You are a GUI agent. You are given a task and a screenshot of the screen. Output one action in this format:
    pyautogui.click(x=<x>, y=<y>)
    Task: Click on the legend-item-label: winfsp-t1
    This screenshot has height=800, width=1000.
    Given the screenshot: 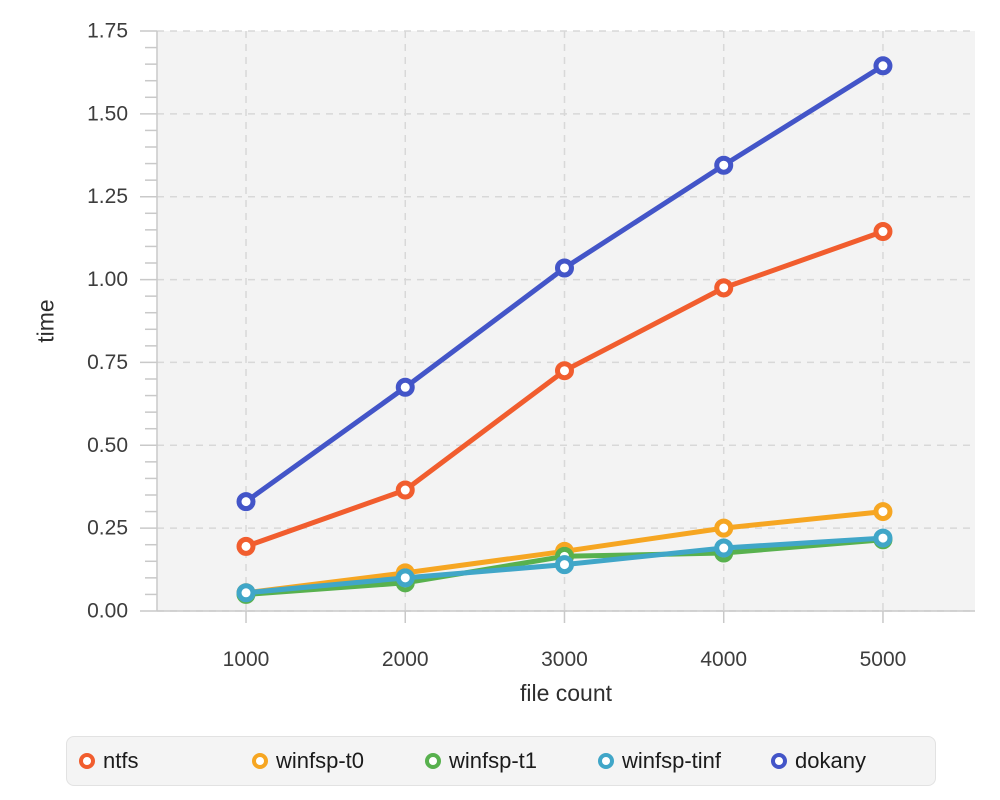 What is the action you would take?
    pyautogui.click(x=493, y=760)
    